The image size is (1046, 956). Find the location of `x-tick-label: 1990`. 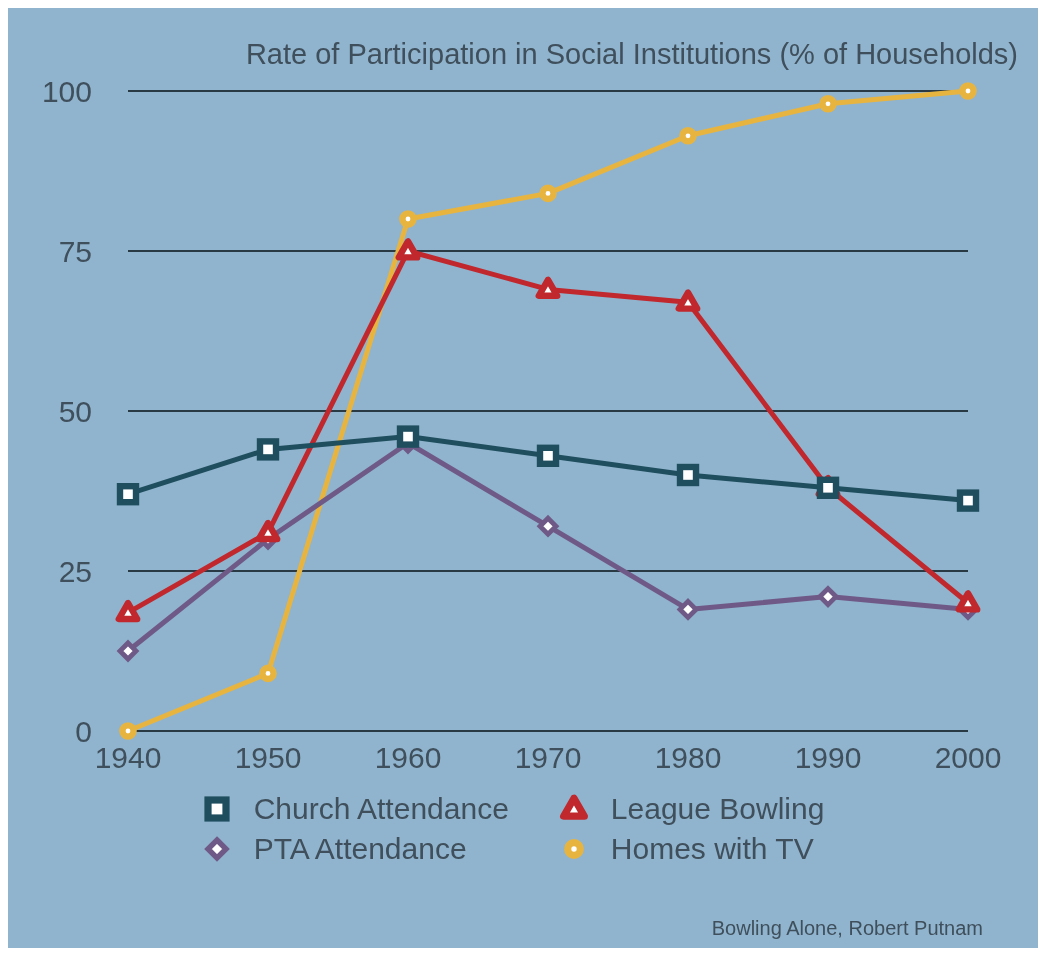

x-tick-label: 1990 is located at coordinates (828, 758).